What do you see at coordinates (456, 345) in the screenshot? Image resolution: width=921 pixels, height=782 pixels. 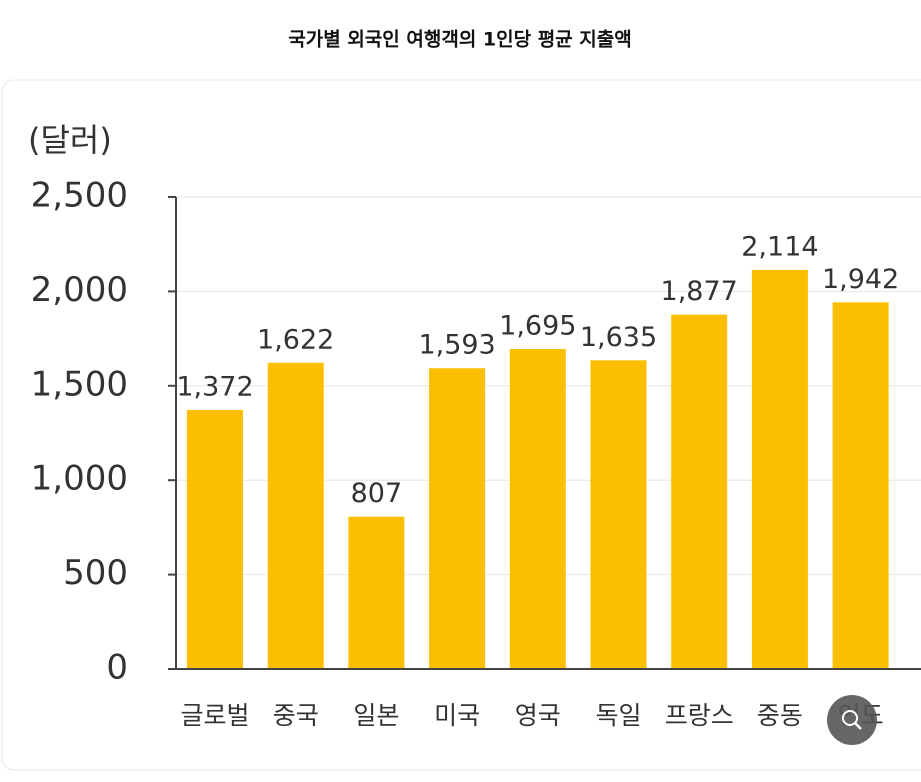 I see `value-label: 1,593` at bounding box center [456, 345].